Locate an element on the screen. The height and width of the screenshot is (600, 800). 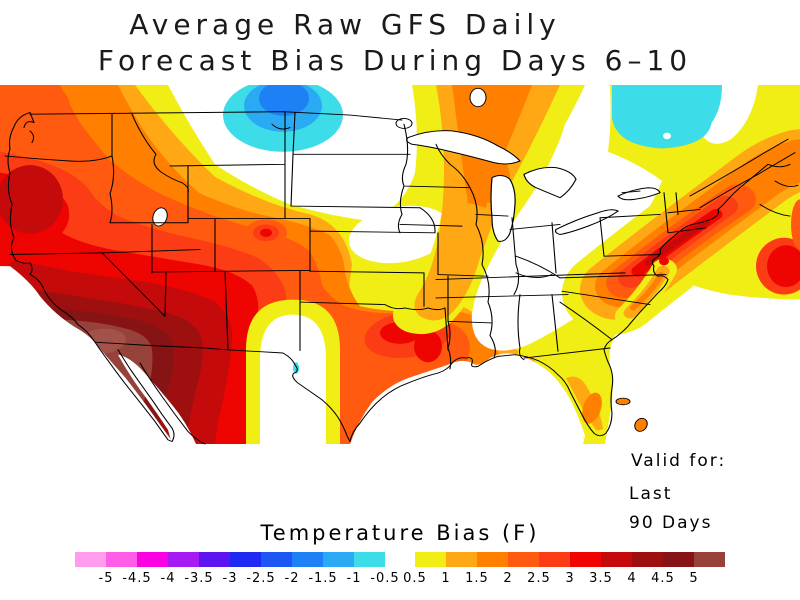
colorbar-pos-label: 0.5 is located at coordinates (415, 578).